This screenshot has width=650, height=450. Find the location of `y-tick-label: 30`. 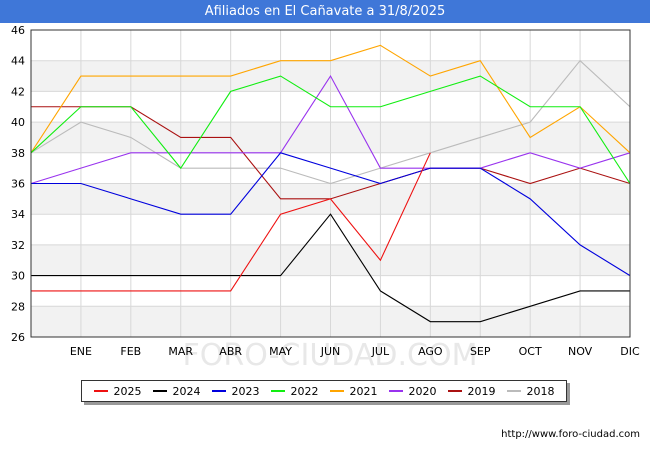

y-tick-label: 30 is located at coordinates (18, 276).